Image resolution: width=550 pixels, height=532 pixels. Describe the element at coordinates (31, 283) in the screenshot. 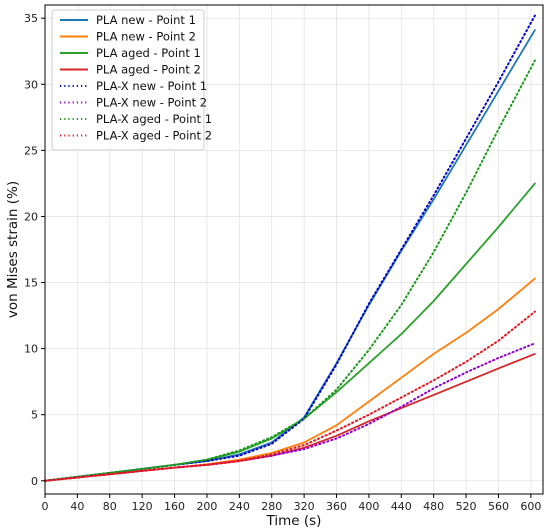

I see `y-tick-label: 15` at that location.